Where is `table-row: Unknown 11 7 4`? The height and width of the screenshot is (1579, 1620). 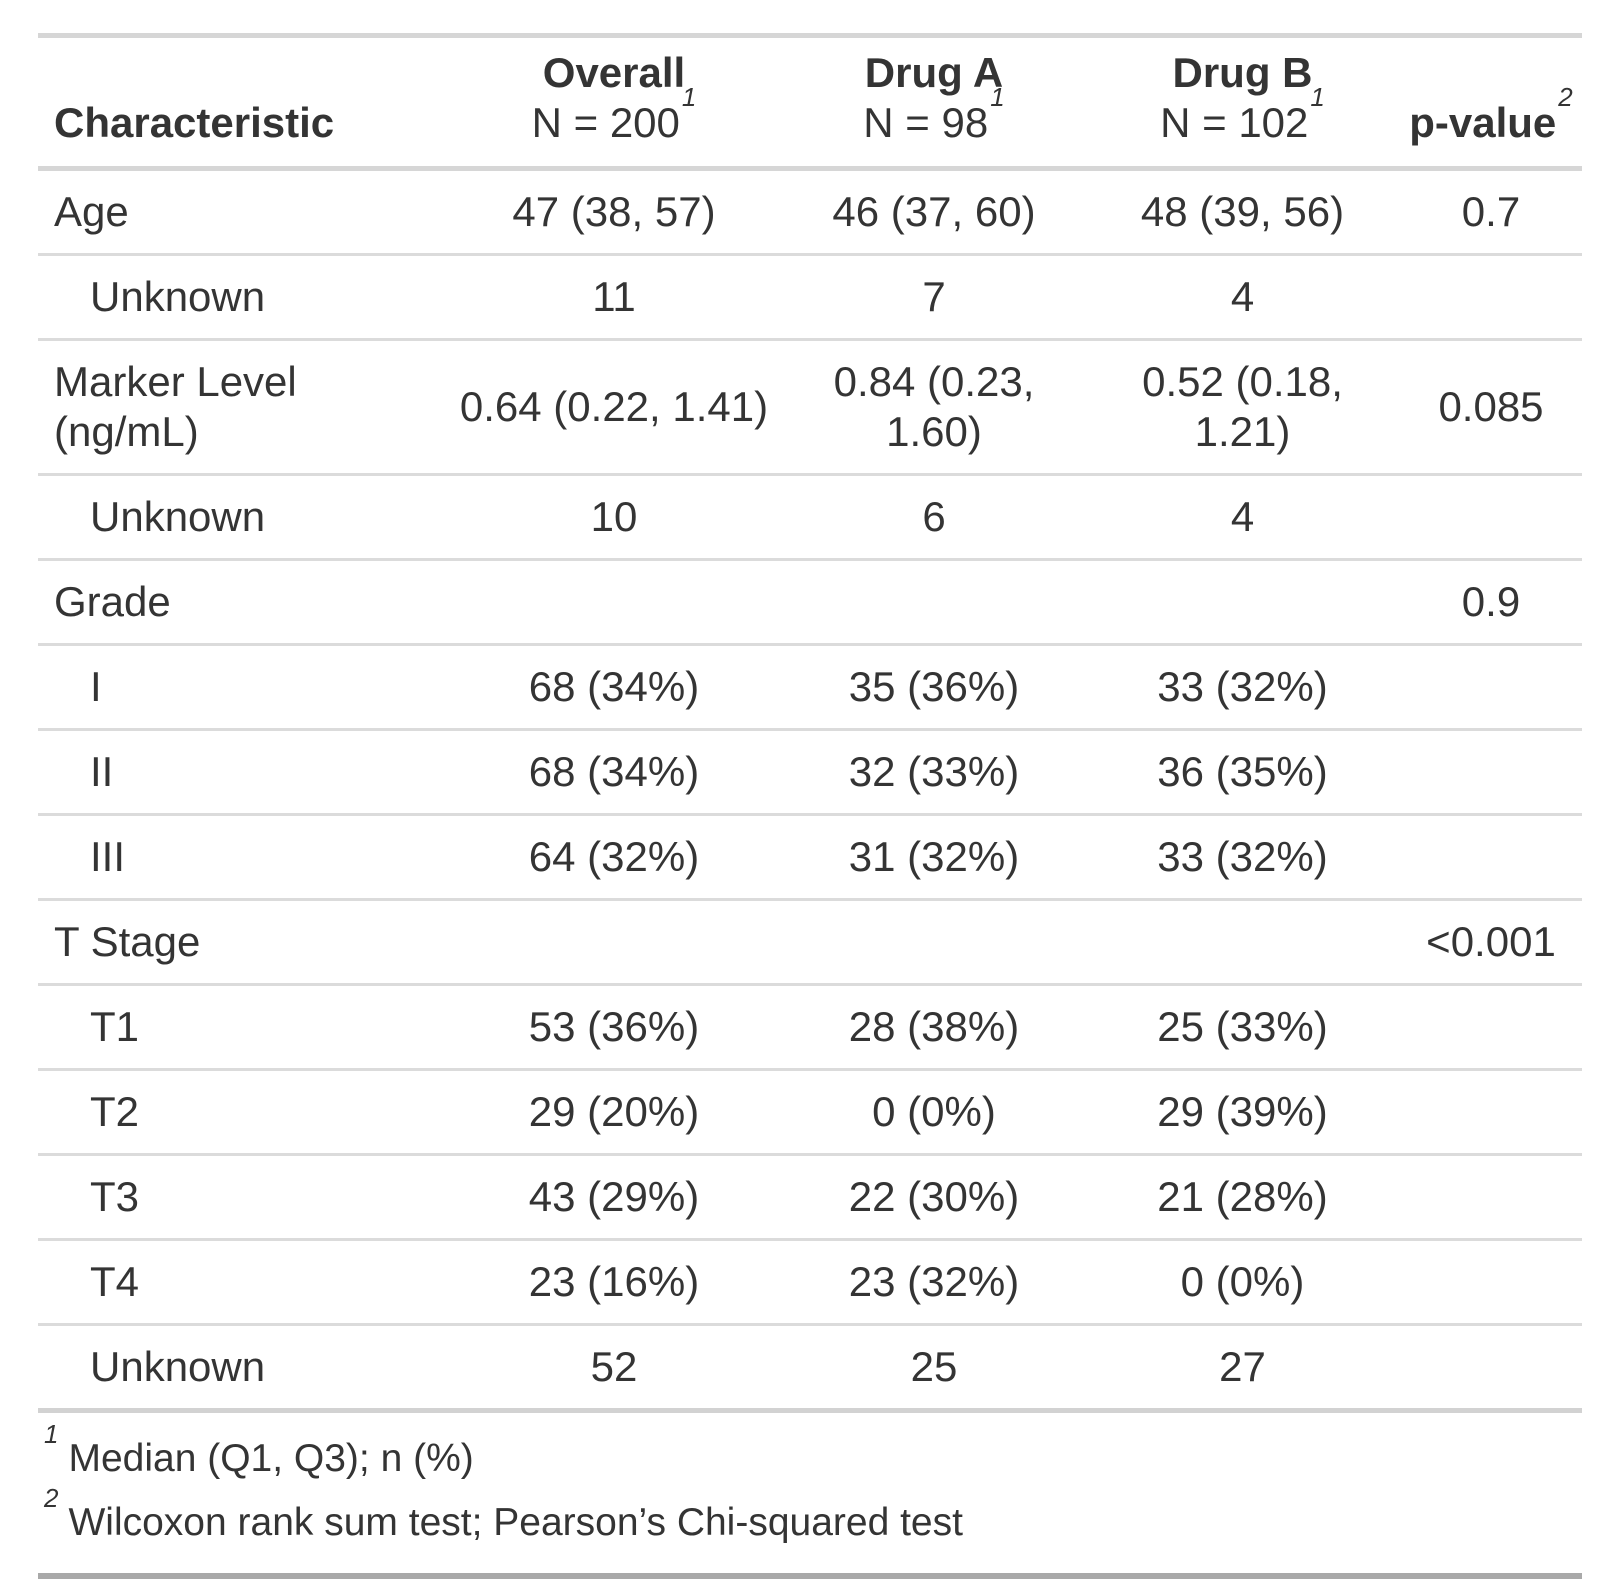
table-row: Unknown 11 7 4 is located at coordinates (810, 297).